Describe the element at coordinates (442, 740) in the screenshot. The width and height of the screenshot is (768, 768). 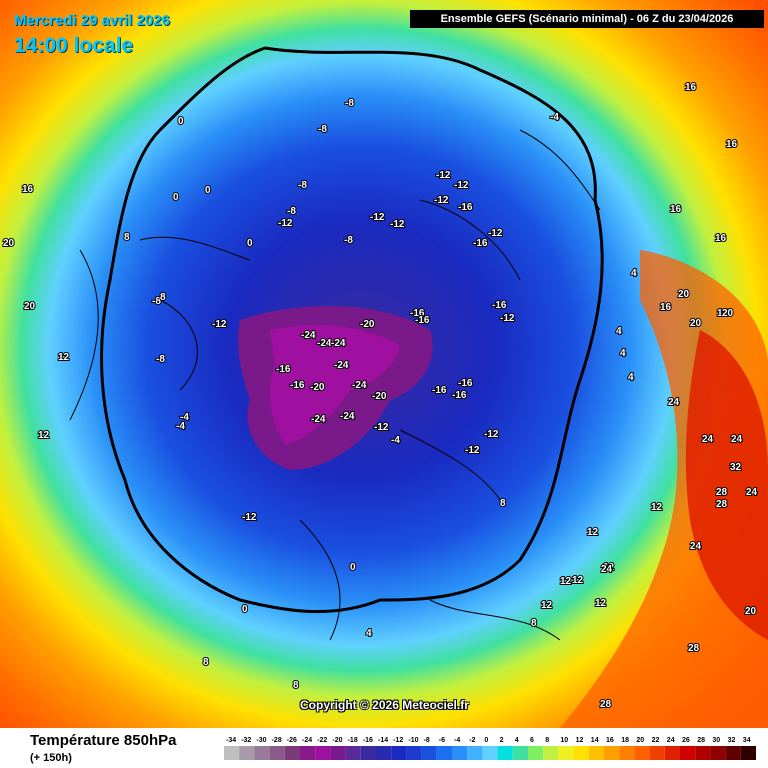
I see `legend-tick-label: -6` at that location.